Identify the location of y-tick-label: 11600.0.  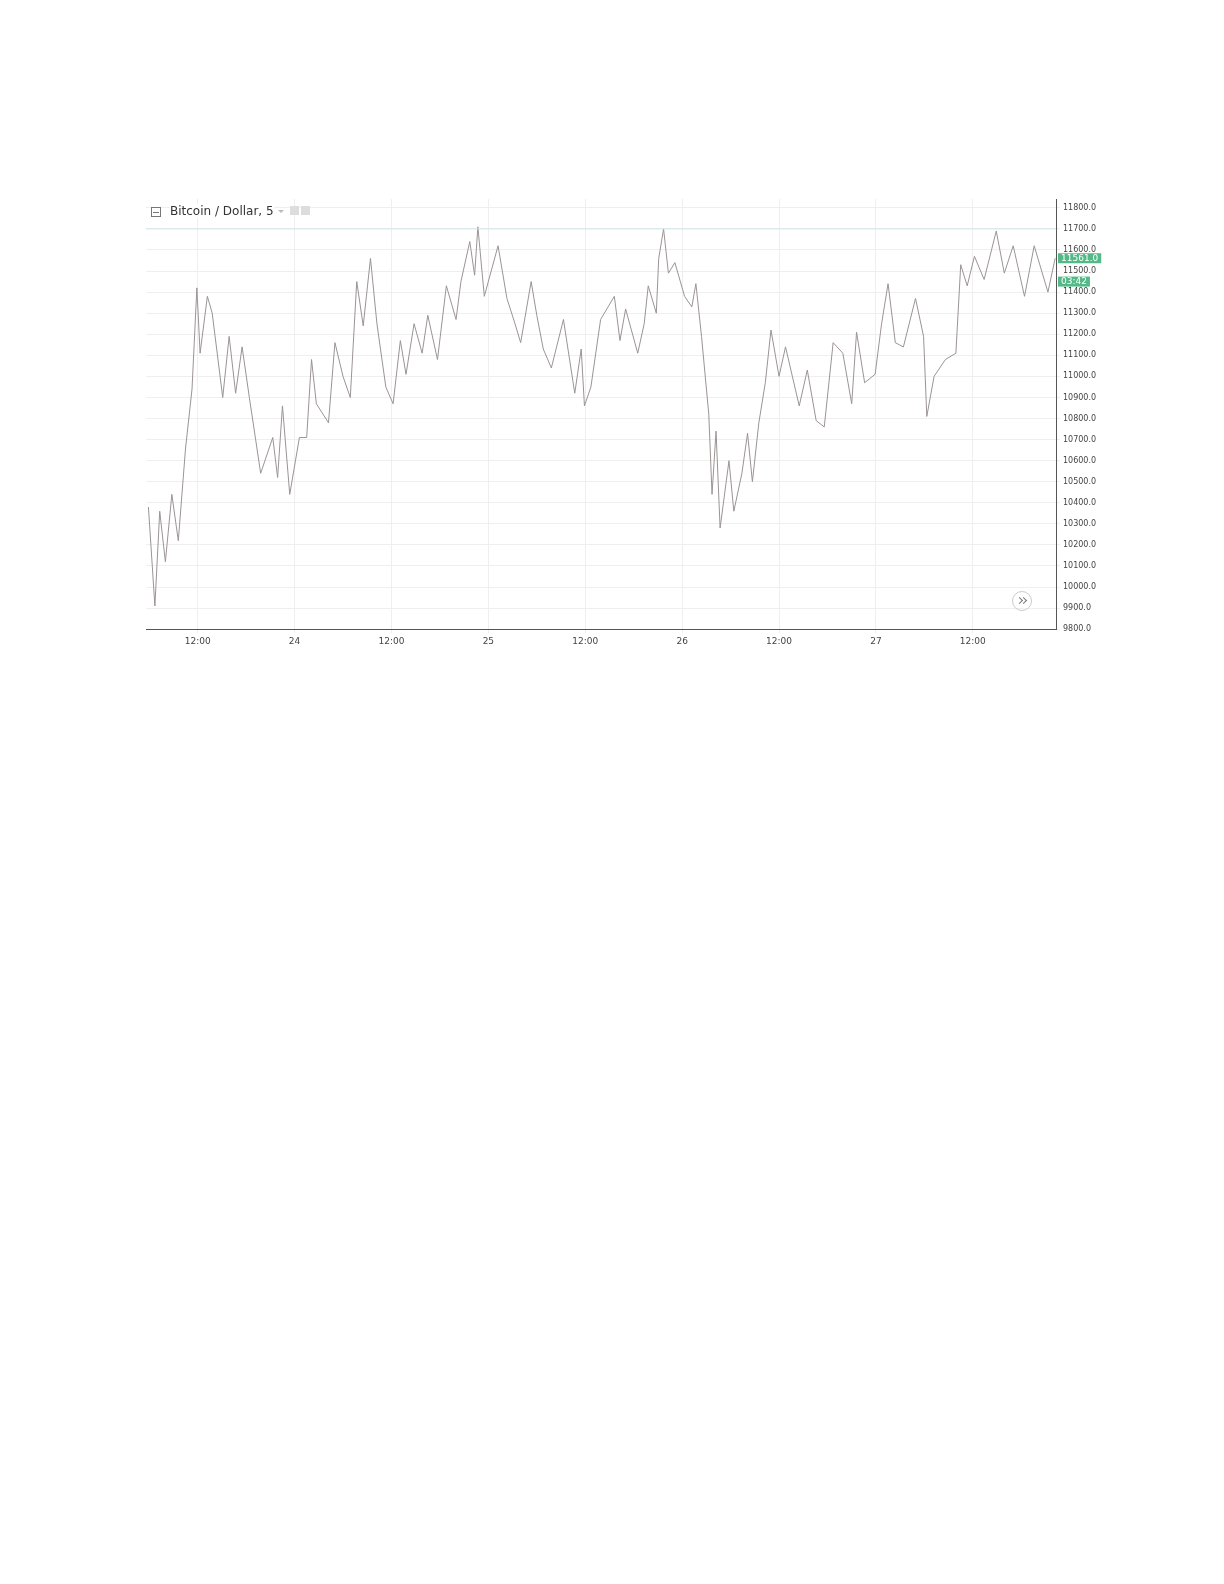
(1080, 250).